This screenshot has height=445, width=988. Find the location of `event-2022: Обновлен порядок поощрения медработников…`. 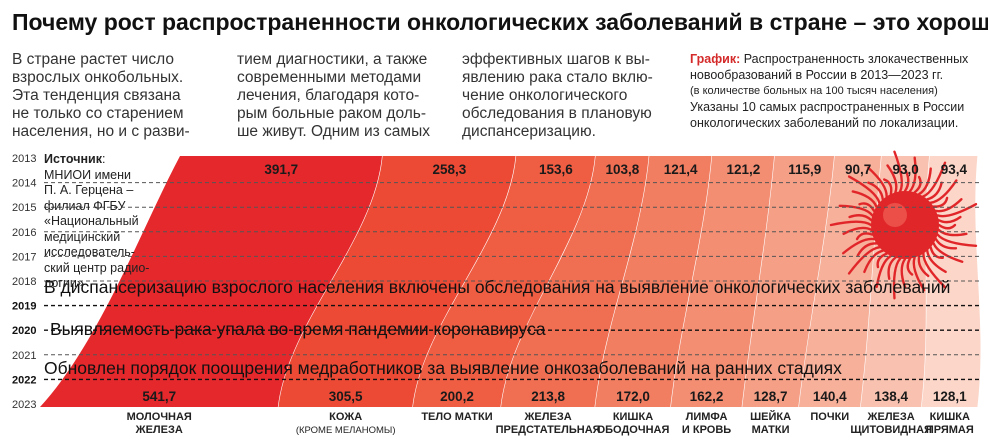

event-2022: Обновлен порядок поощрения медработников… is located at coordinates (443, 368).